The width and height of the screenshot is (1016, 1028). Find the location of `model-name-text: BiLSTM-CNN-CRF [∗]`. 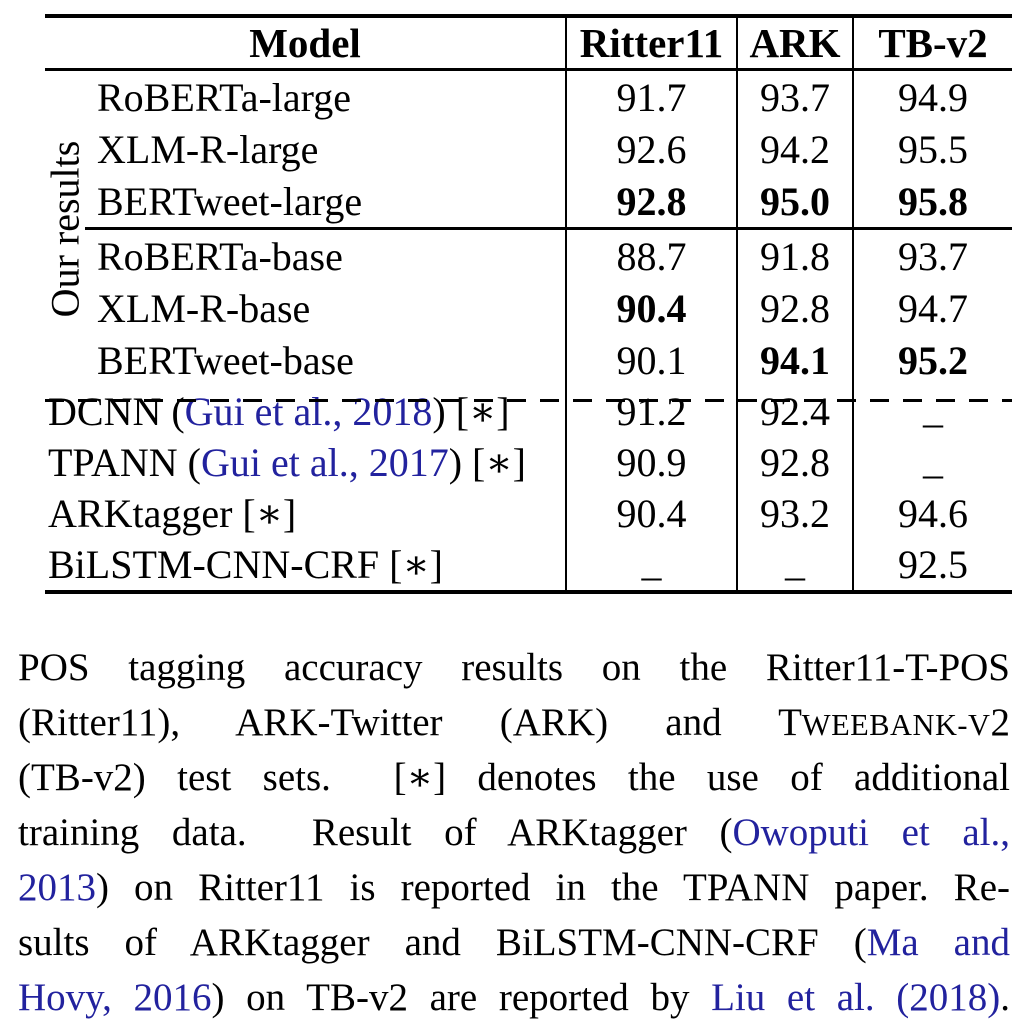

model-name-text: BiLSTM-CNN-CRF [∗] is located at coordinates (245, 564).